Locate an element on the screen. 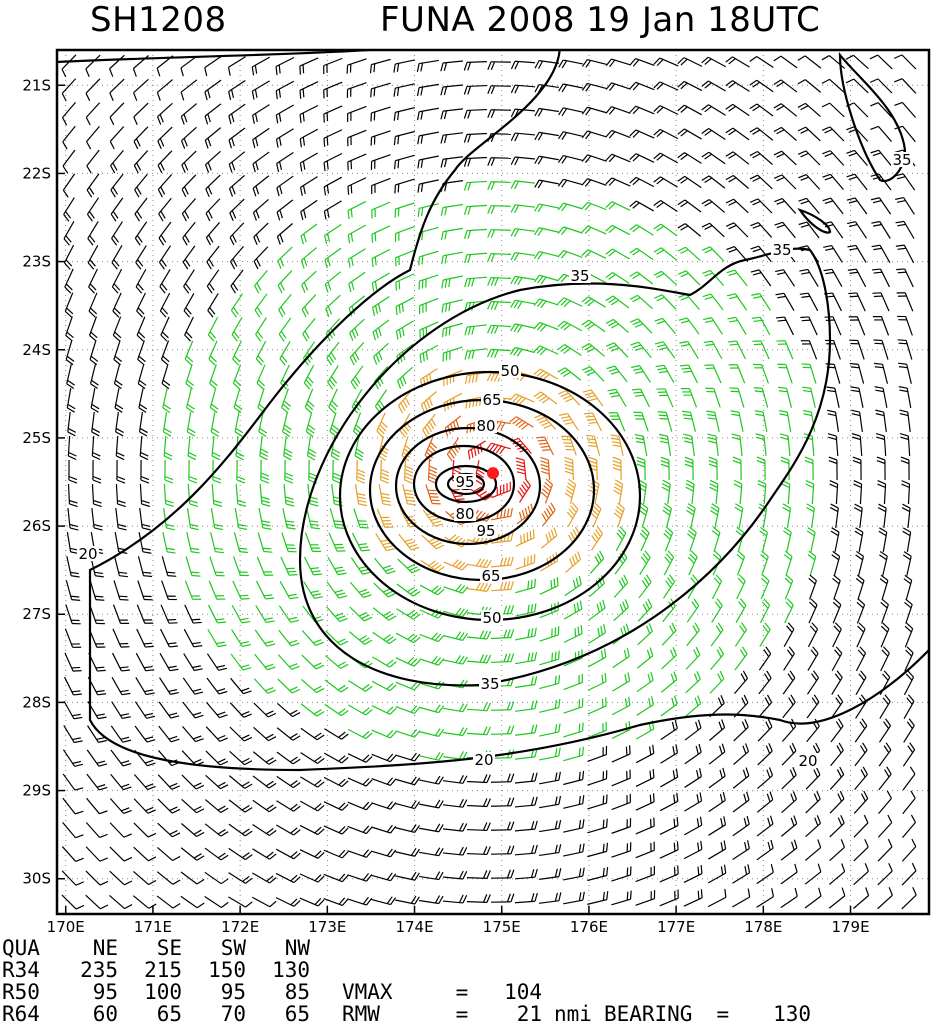 Image resolution: width=932 pixels, height=1026 pixels. contour-label: 95 is located at coordinates (464, 482).